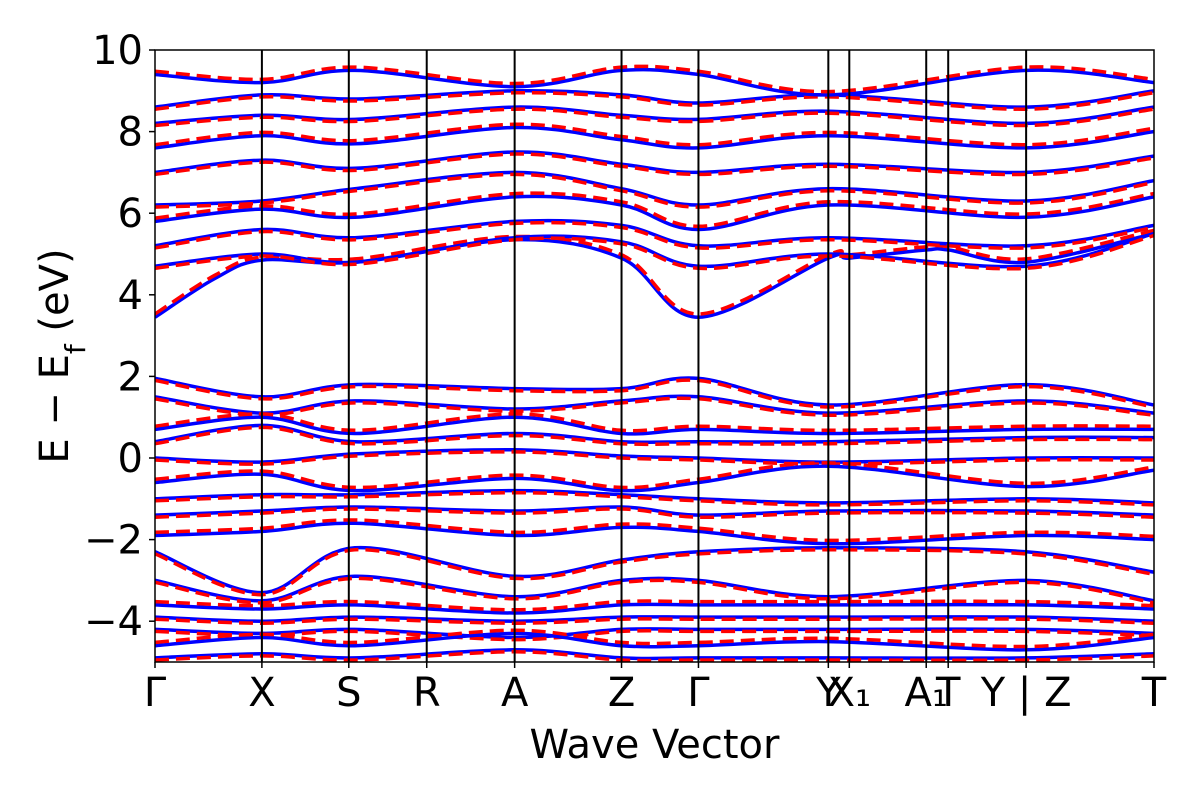 This screenshot has height=800, width=1200. Describe the element at coordinates (698, 693) in the screenshot. I see `x-tick-label-6: Γ` at that location.